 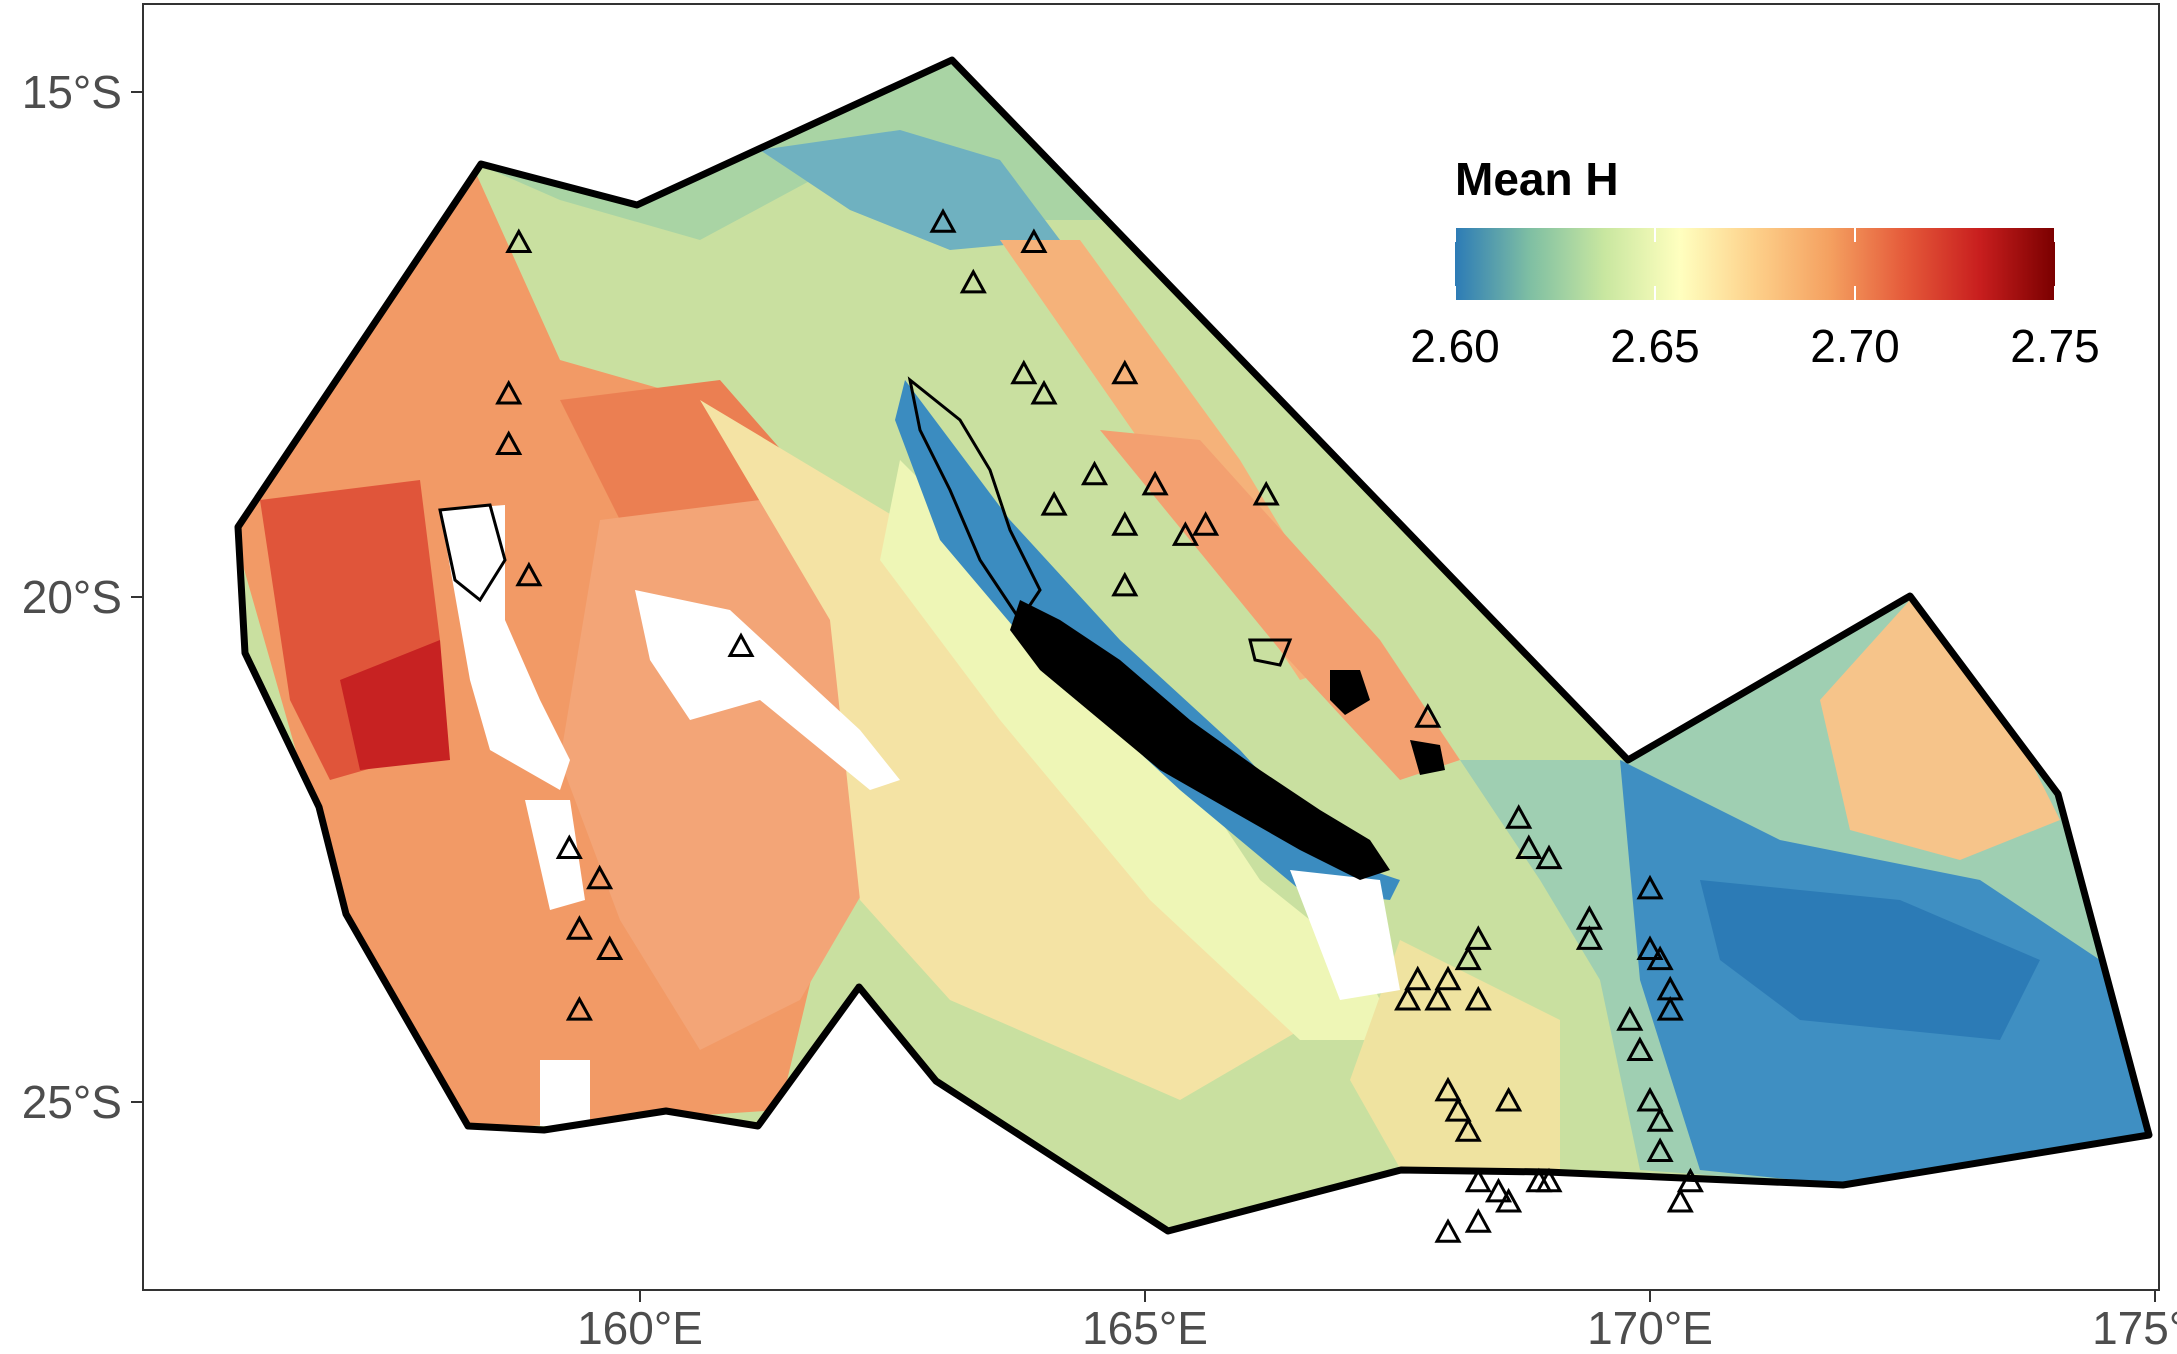 I want to click on legend-label: 2.65, so click(x=1655, y=346).